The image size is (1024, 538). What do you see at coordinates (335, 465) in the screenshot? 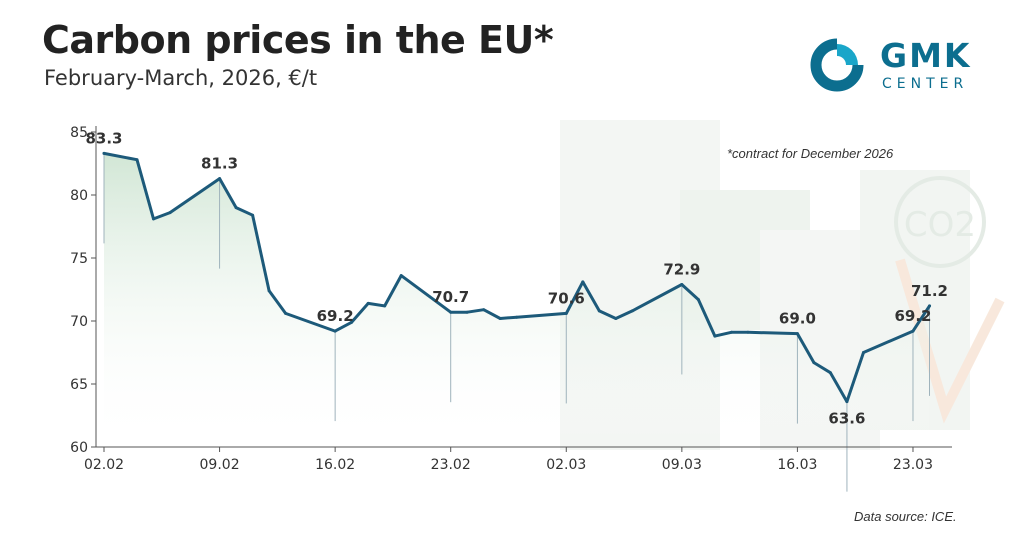
I see `x-tick-label: 16.02` at bounding box center [335, 465].